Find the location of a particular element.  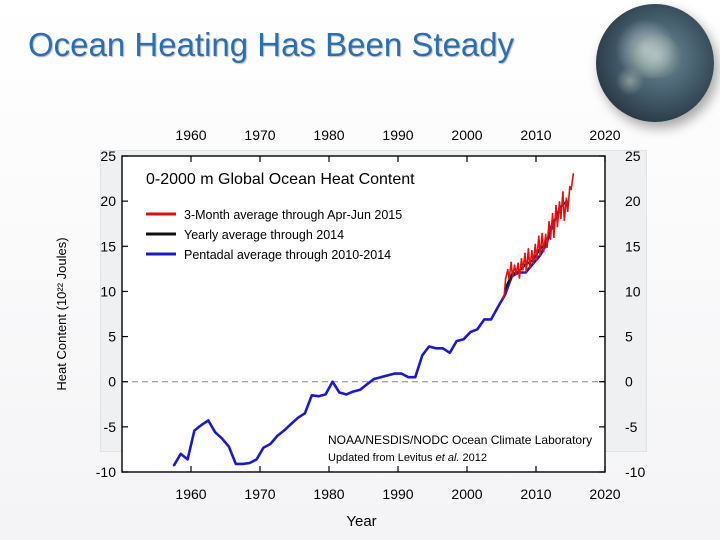

y-tick-label-left-25: 25 is located at coordinates (108, 156).